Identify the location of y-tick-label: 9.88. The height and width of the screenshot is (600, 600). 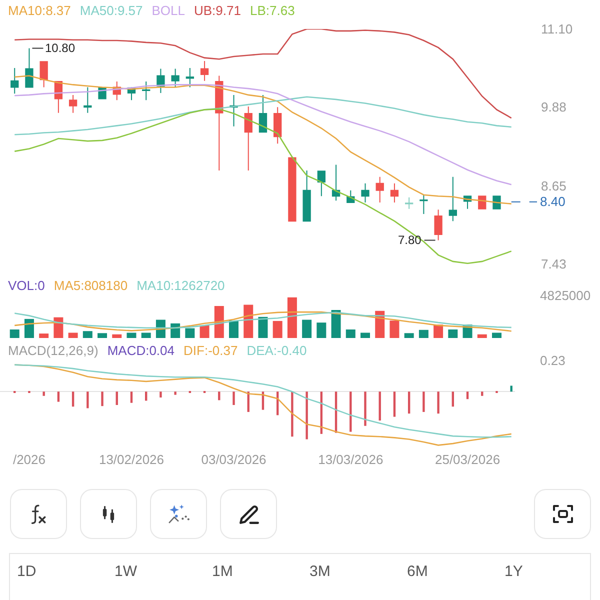
(553, 107).